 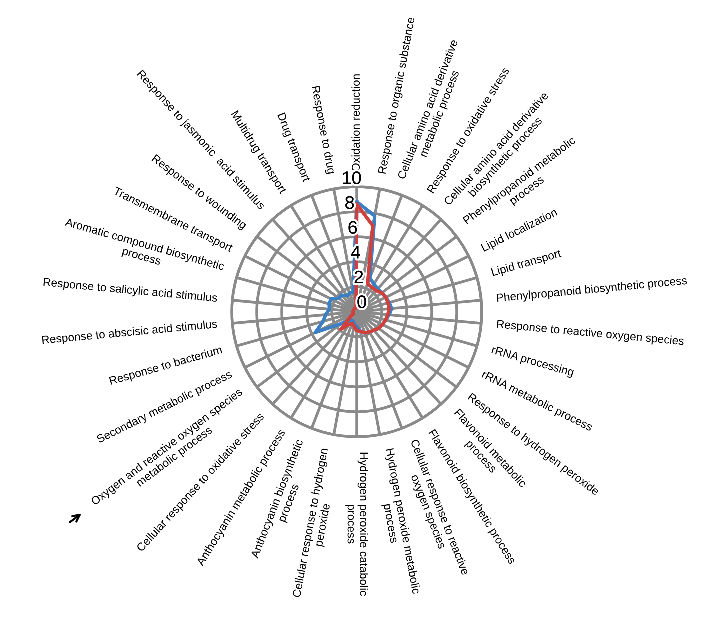 What do you see at coordinates (356, 123) in the screenshot?
I see `spoke-label: Oxidation reduction` at bounding box center [356, 123].